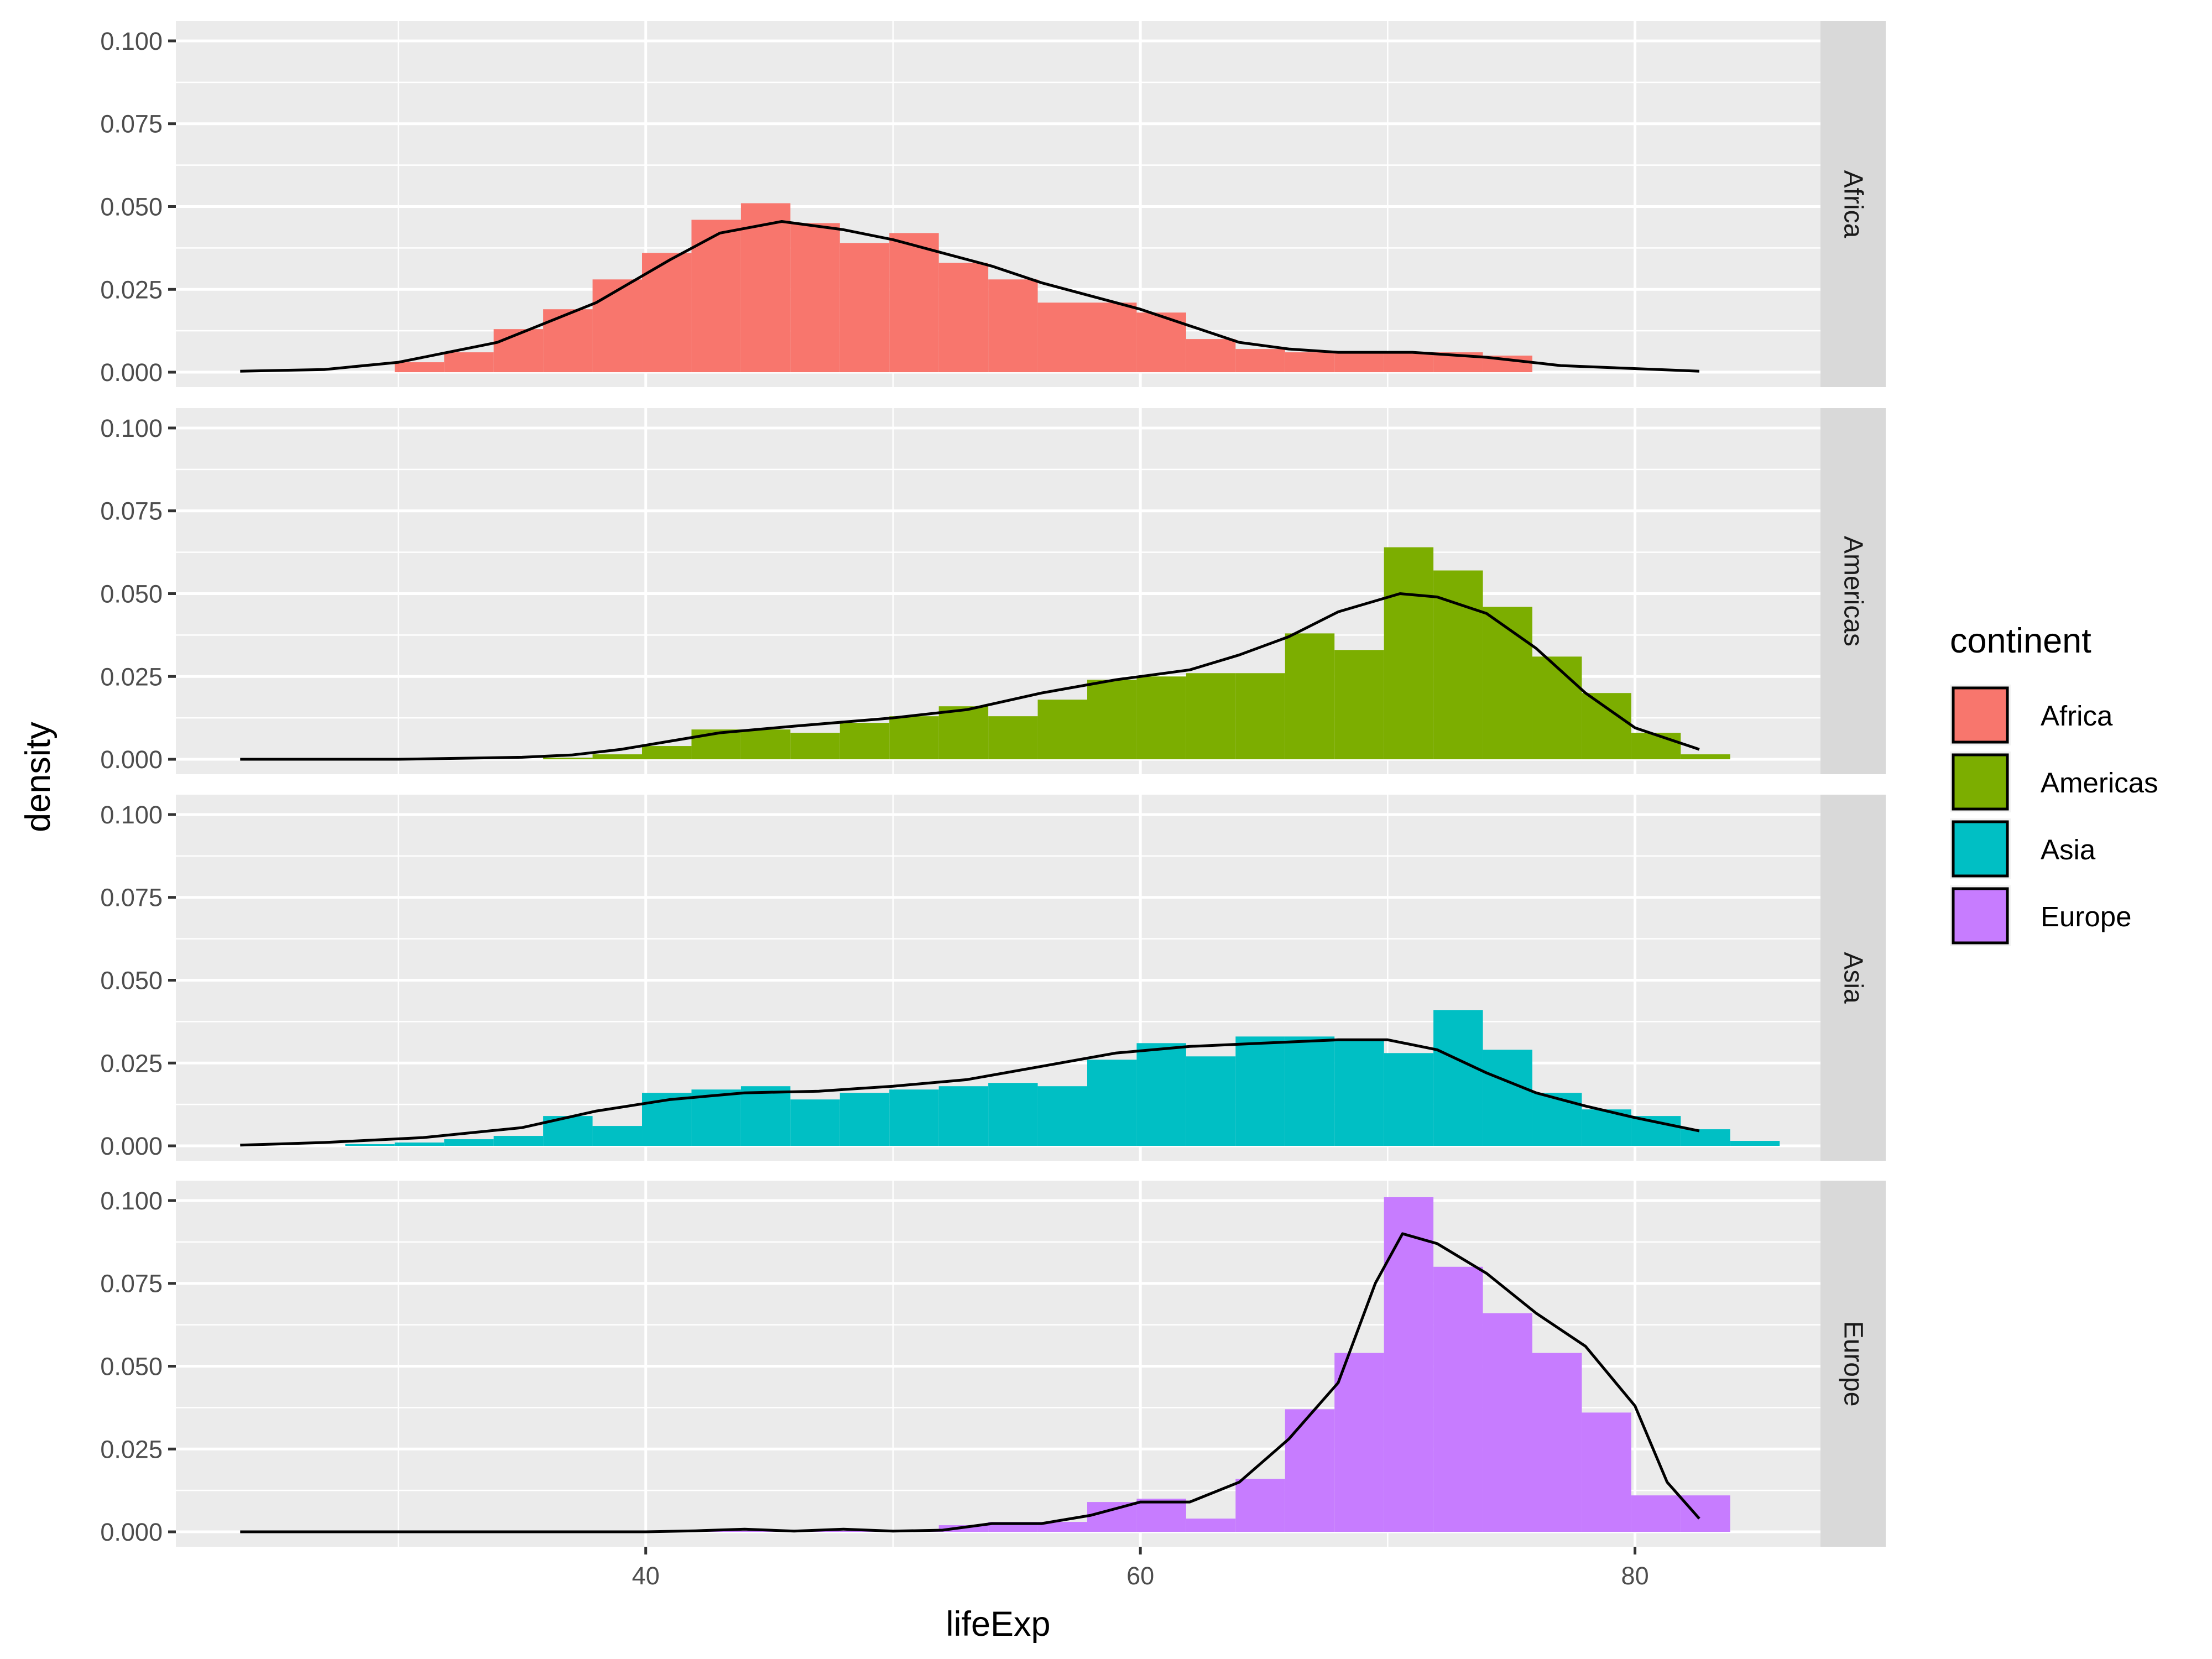 Image resolution: width=2212 pixels, height=1659 pixels. I want to click on facet-strip-label: Africa, so click(1854, 204).